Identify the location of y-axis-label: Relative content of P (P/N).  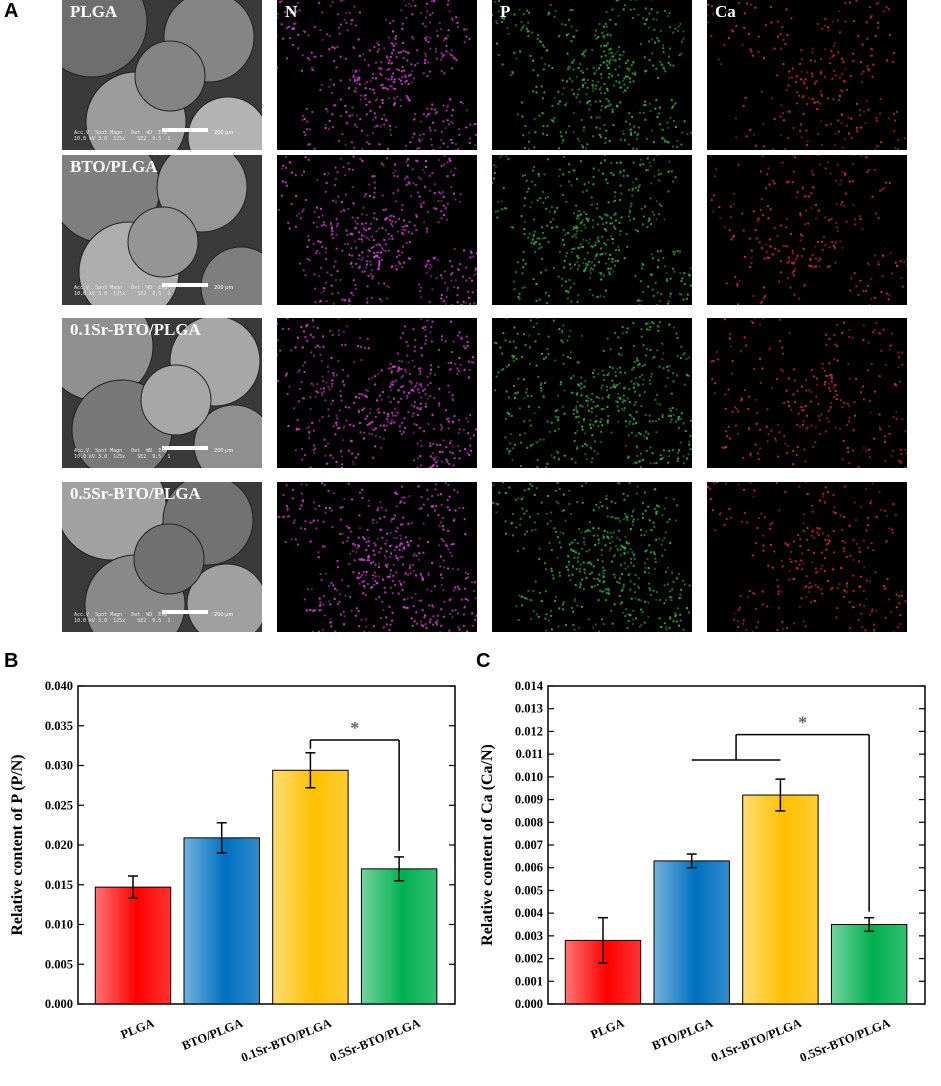
(17, 844).